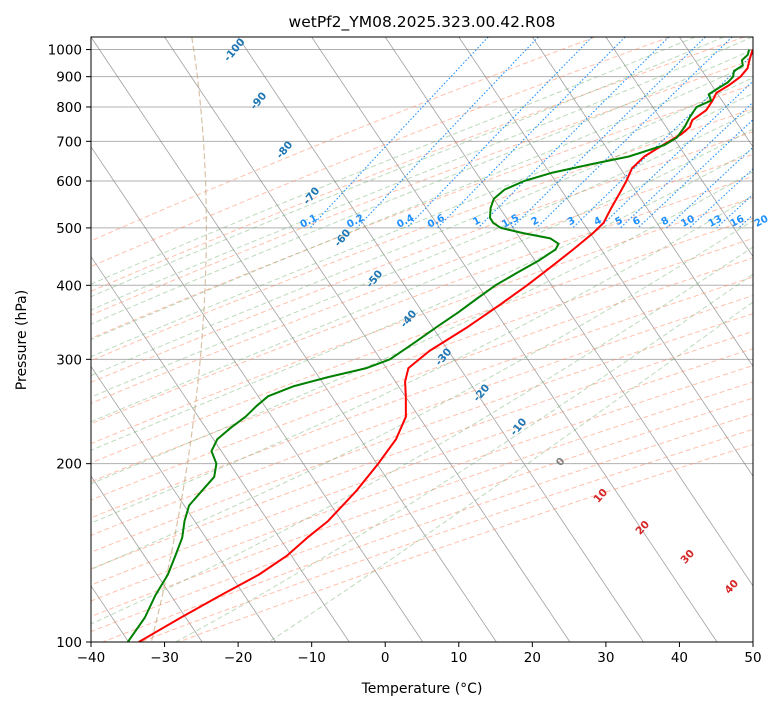 The image size is (775, 708). Describe the element at coordinates (619, 221) in the screenshot. I see `mixing-ratio-label: 5` at that location.